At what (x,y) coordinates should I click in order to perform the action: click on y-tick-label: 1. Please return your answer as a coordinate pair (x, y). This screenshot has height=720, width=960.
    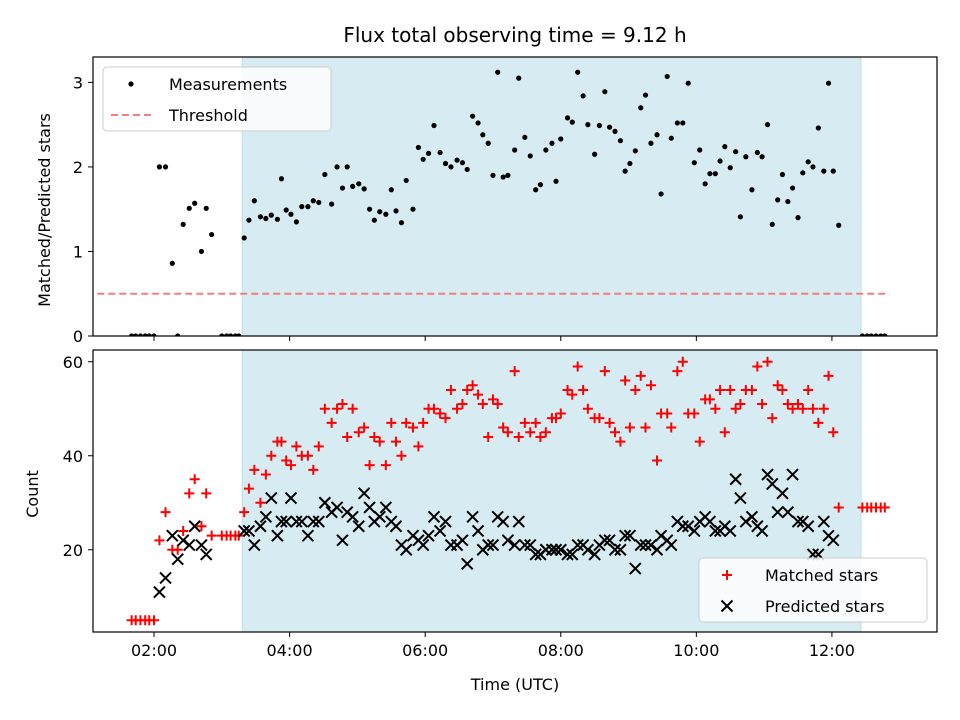
    Looking at the image, I should click on (78, 251).